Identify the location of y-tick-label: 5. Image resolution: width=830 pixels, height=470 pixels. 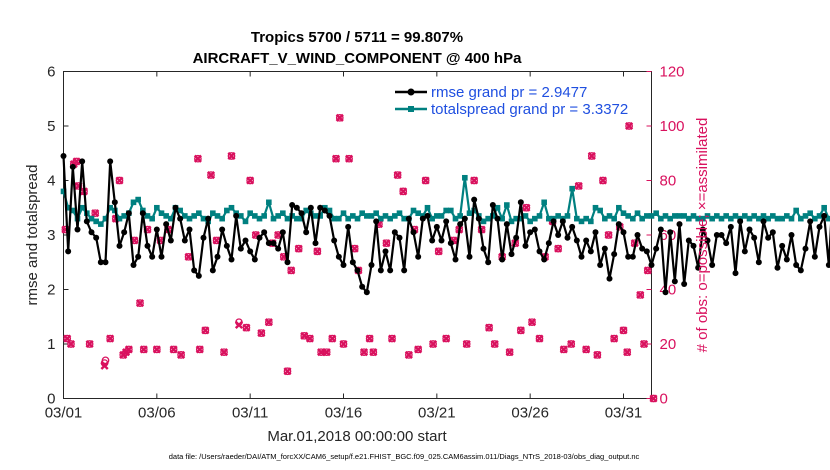
(51, 126).